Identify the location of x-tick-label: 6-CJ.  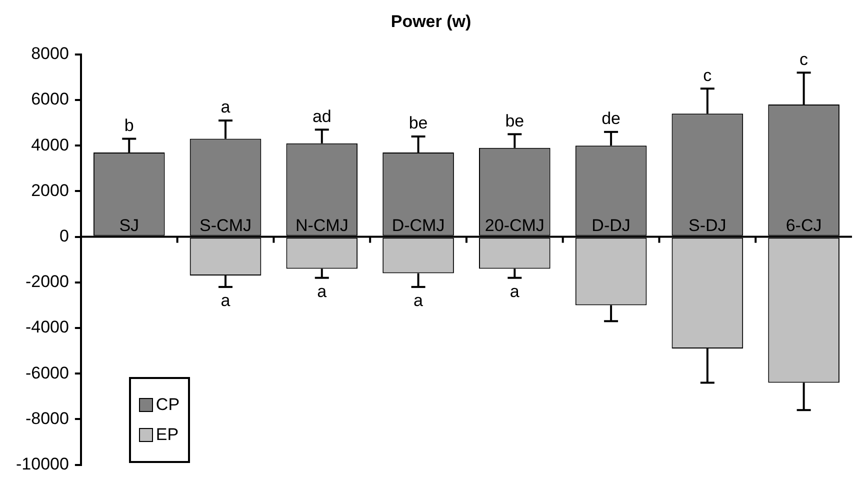
(804, 225).